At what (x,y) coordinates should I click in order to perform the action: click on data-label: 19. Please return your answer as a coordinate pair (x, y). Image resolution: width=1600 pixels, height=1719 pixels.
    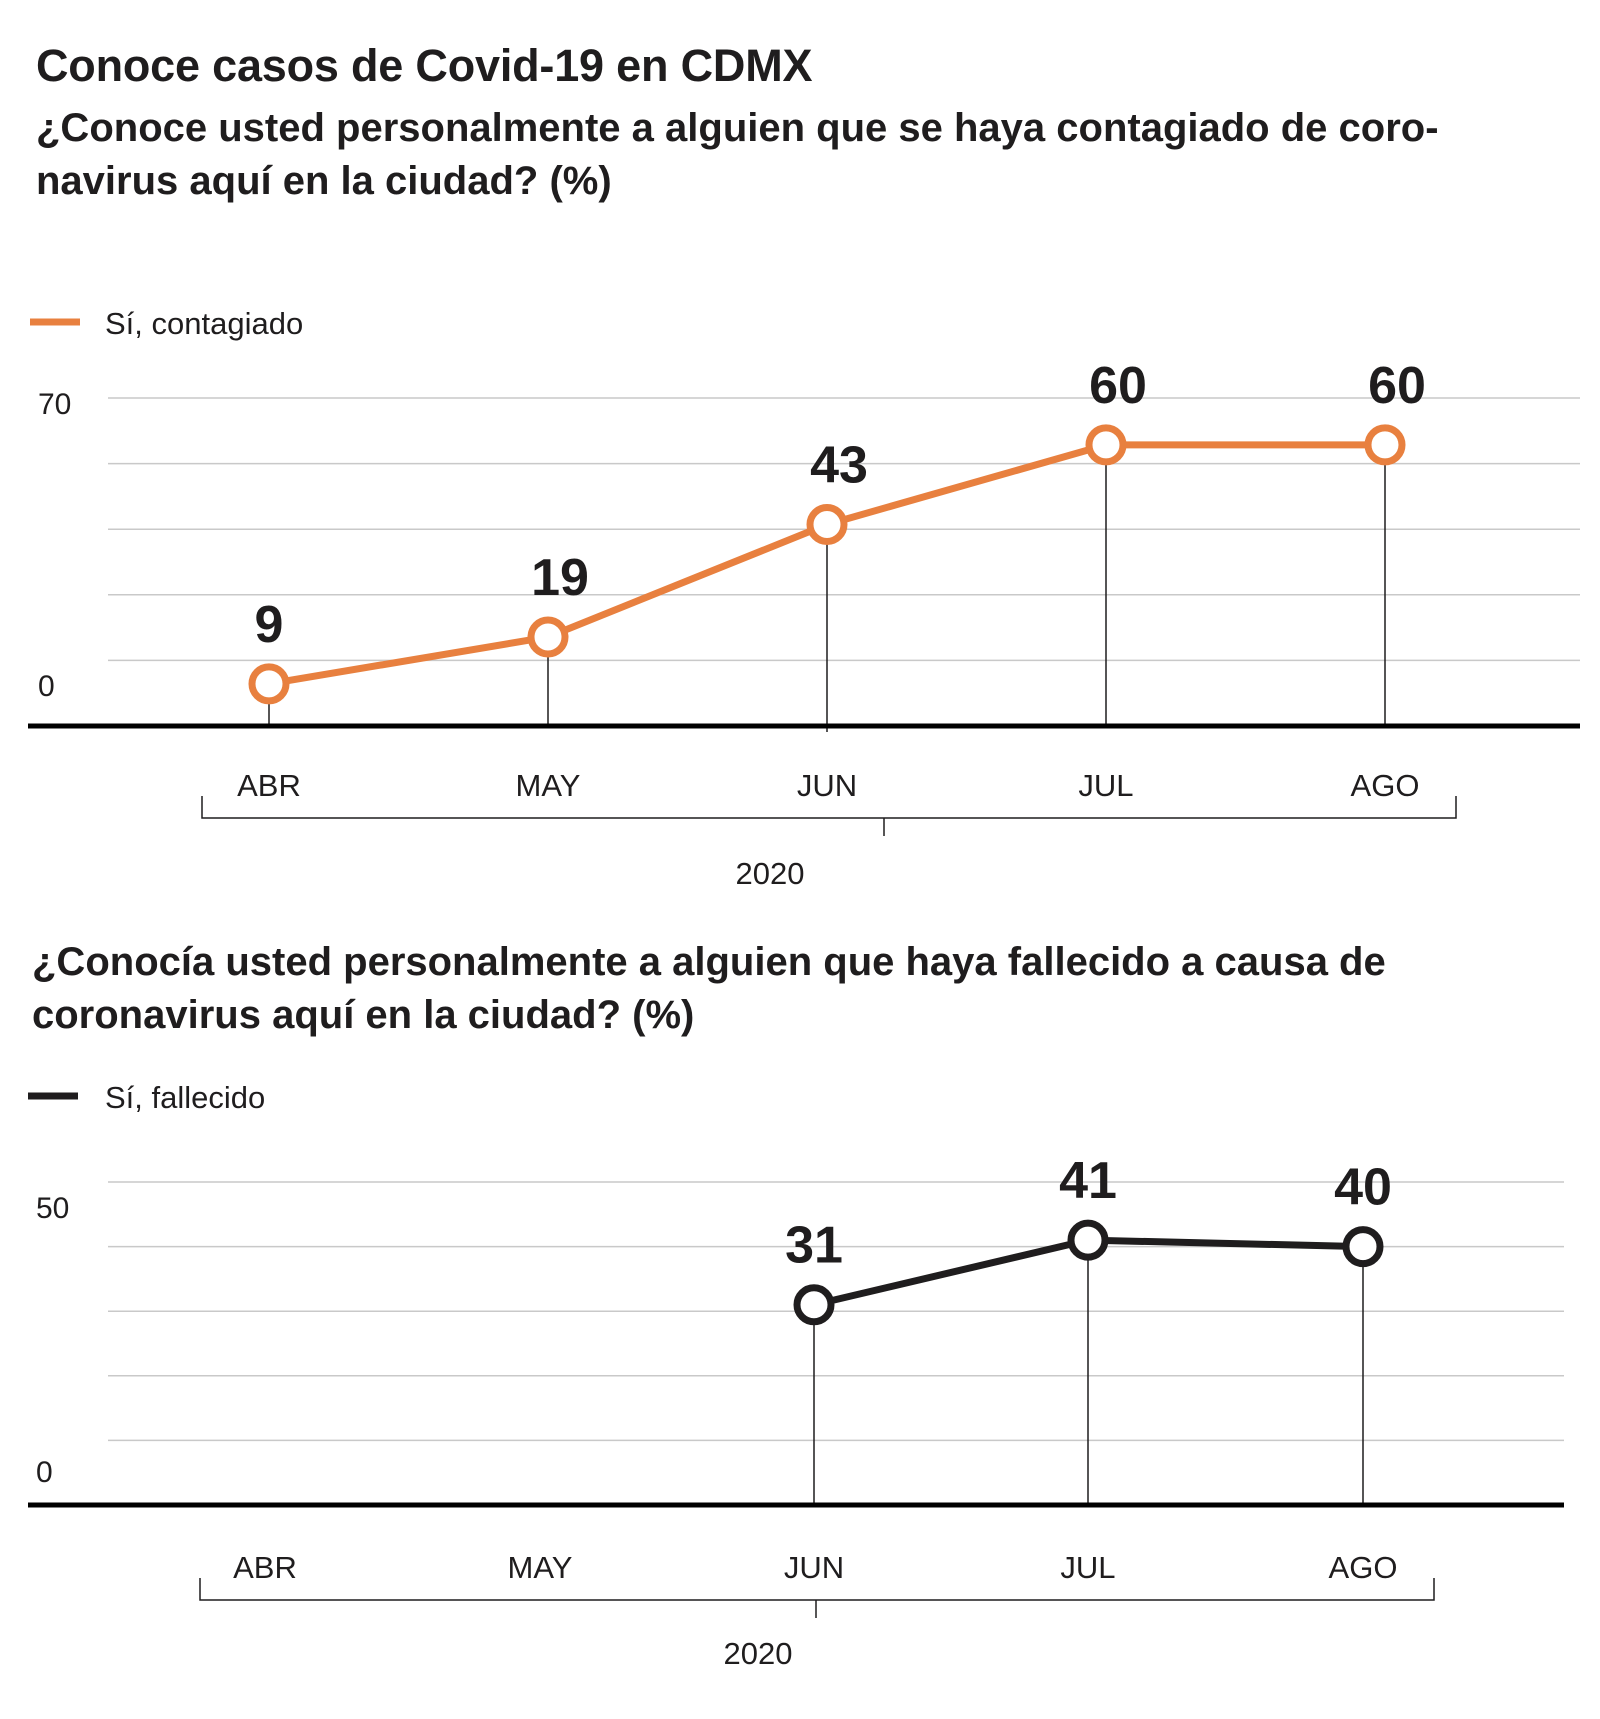
    Looking at the image, I should click on (560, 578).